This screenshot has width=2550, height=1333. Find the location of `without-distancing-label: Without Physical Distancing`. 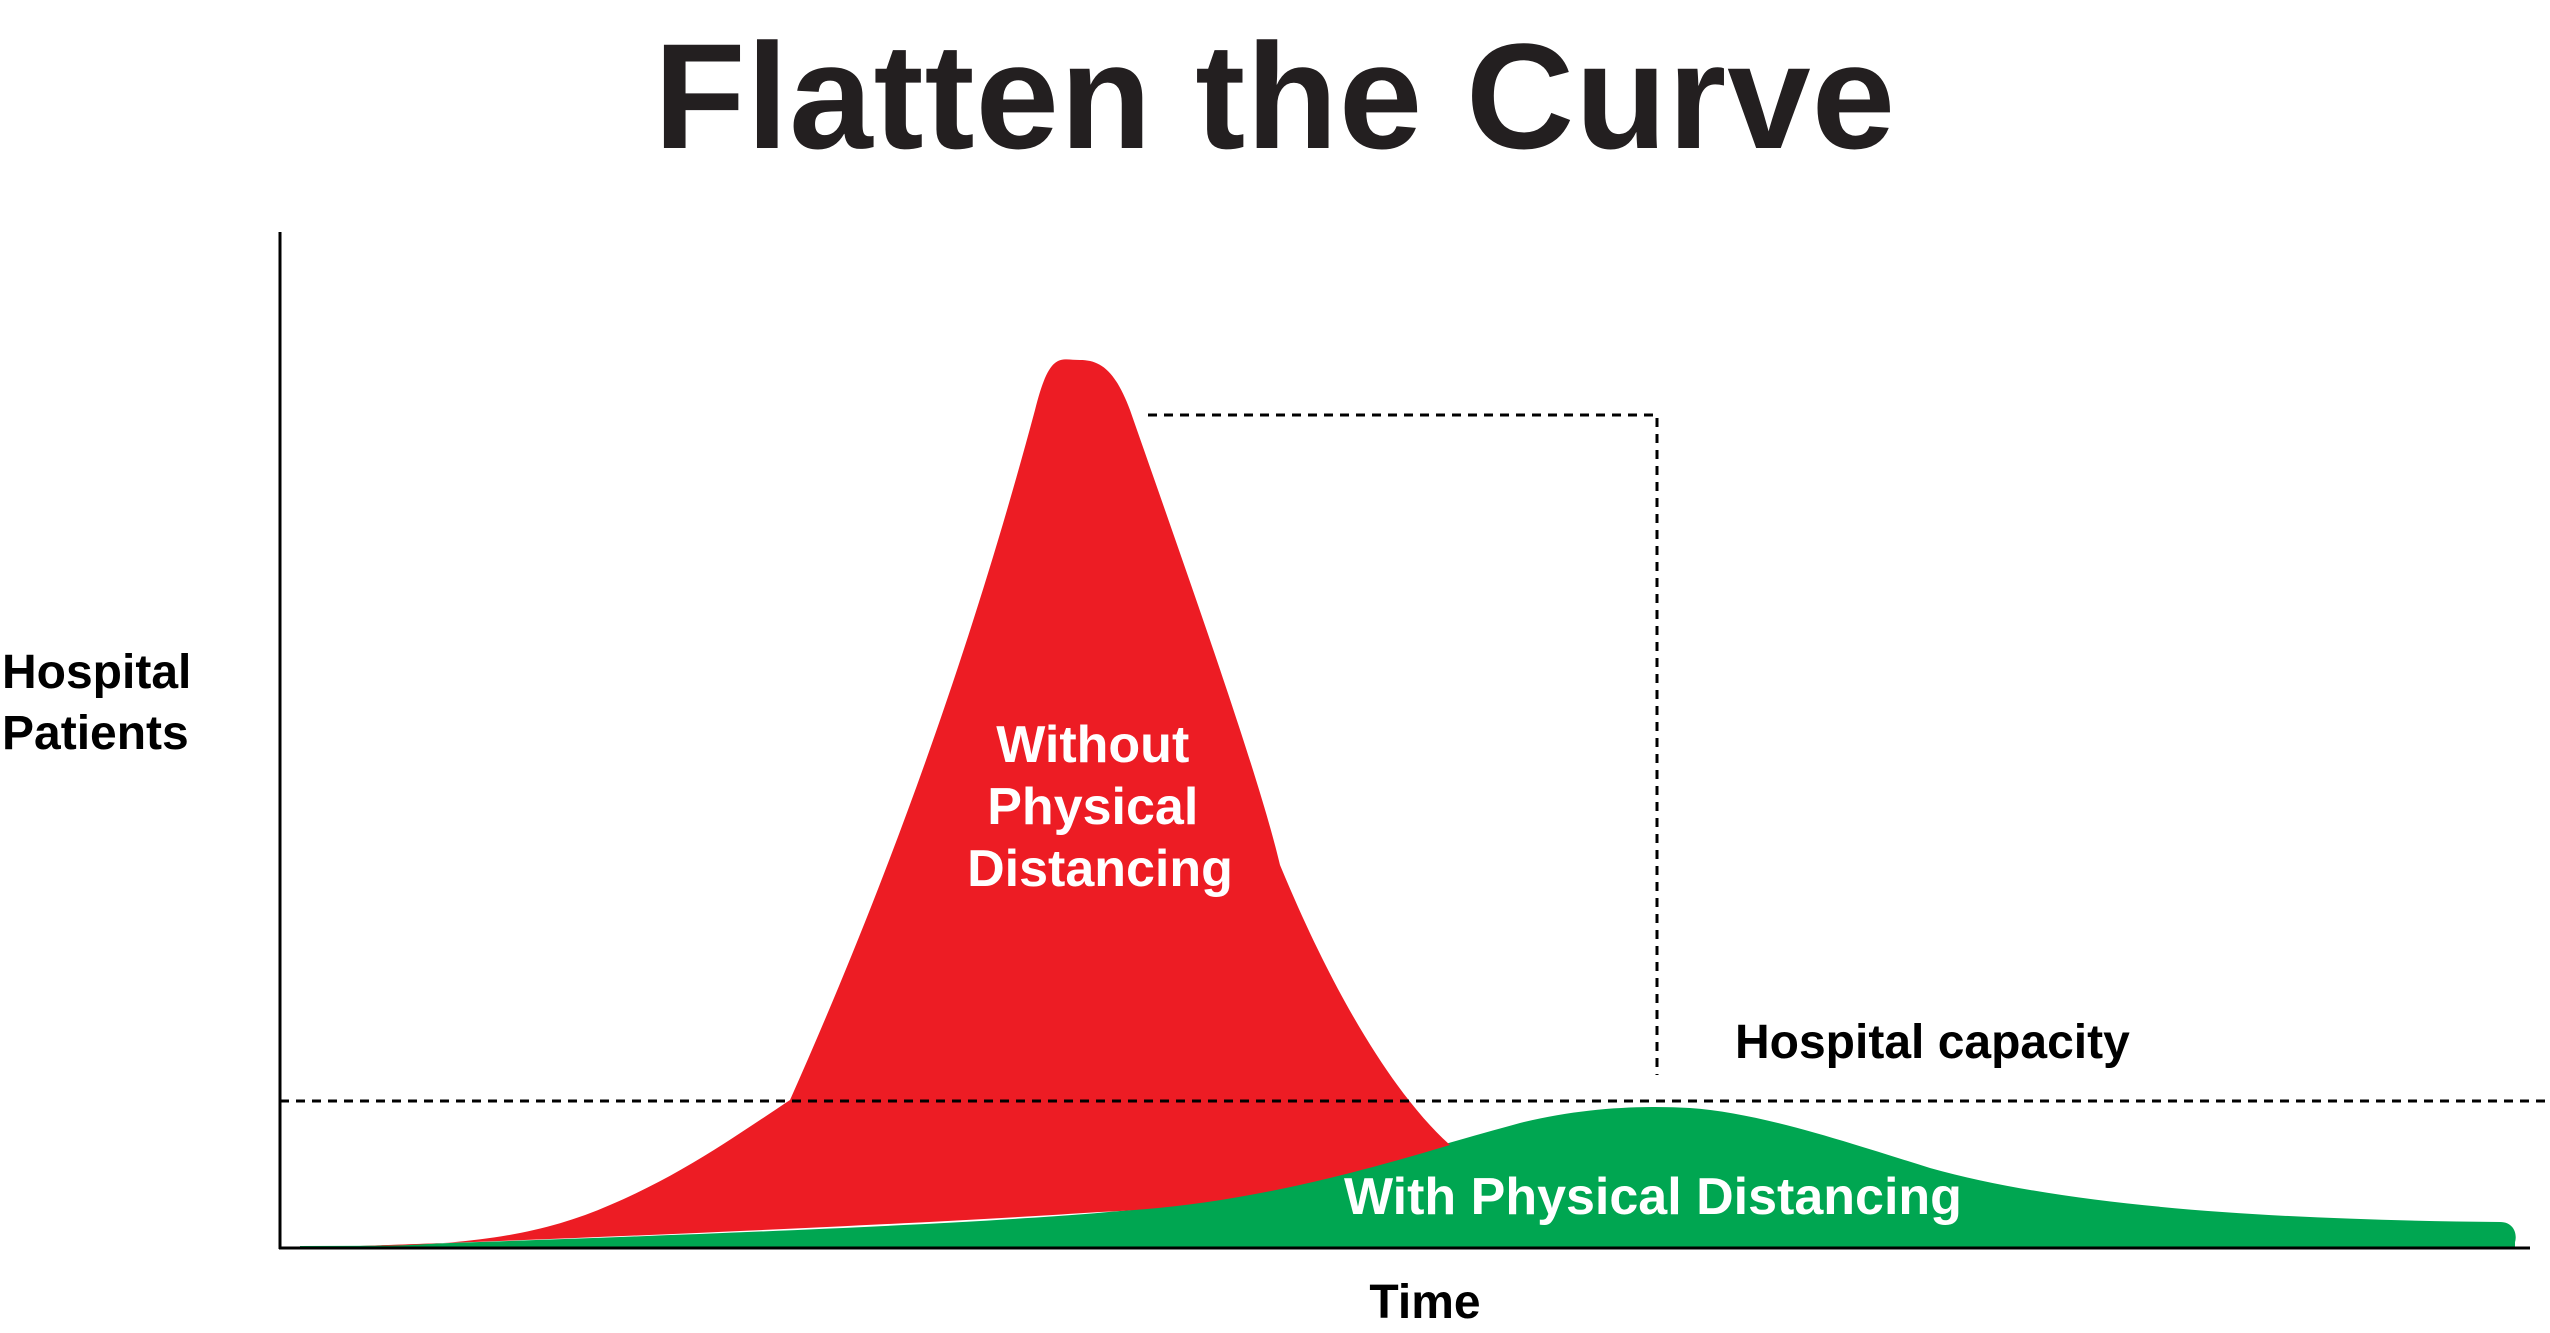

without-distancing-label: Without Physical Distancing is located at coordinates (1100, 807).